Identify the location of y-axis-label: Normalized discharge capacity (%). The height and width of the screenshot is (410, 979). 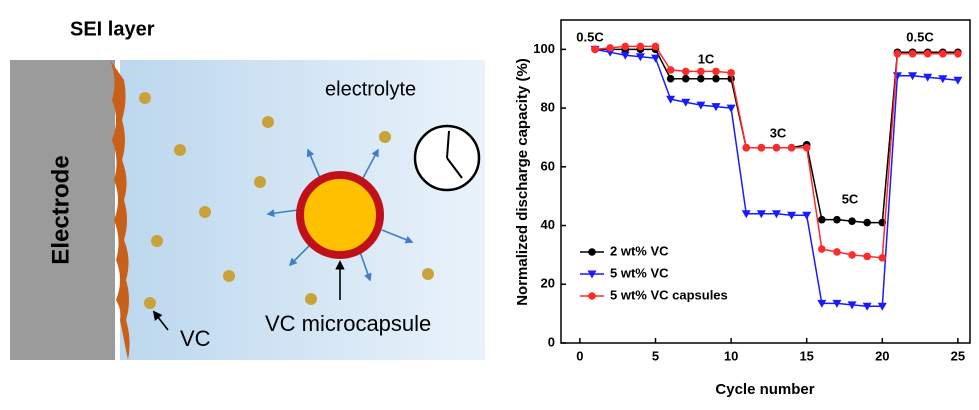
(522, 182).